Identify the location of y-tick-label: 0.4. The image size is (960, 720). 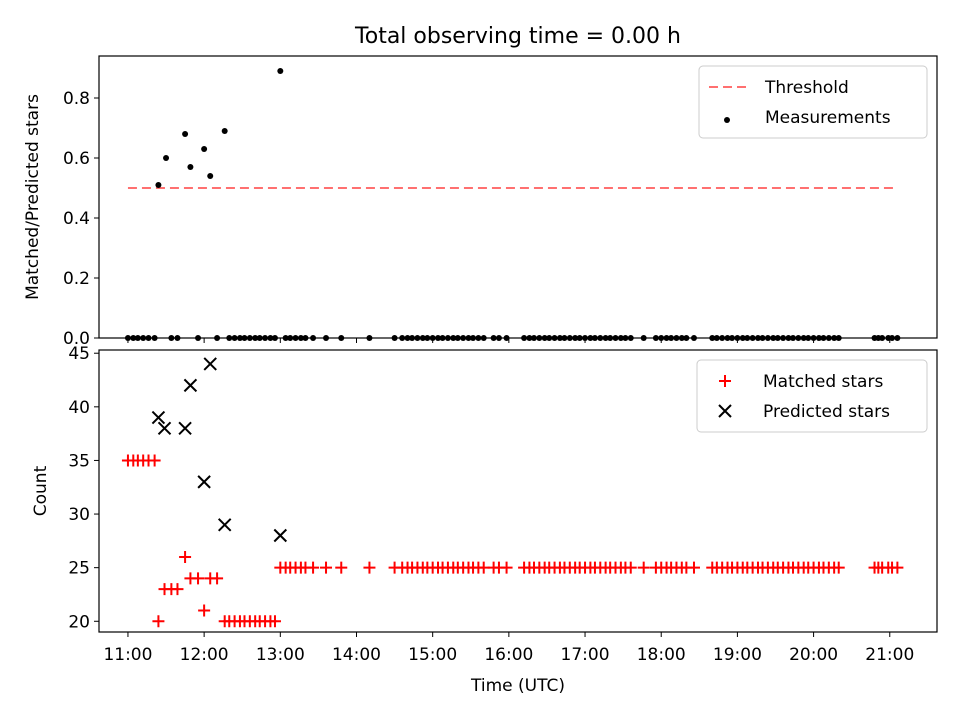
(76, 219).